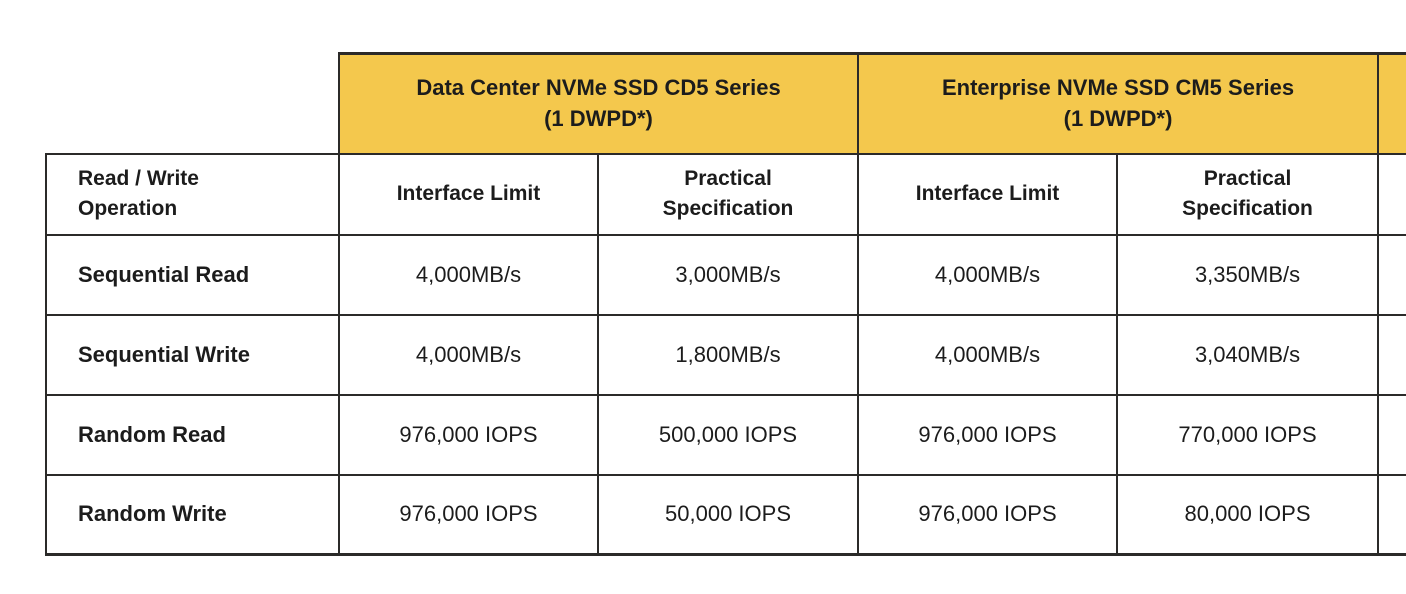  I want to click on column-header-cm5-practical-spec: Practical Specification, so click(1248, 194).